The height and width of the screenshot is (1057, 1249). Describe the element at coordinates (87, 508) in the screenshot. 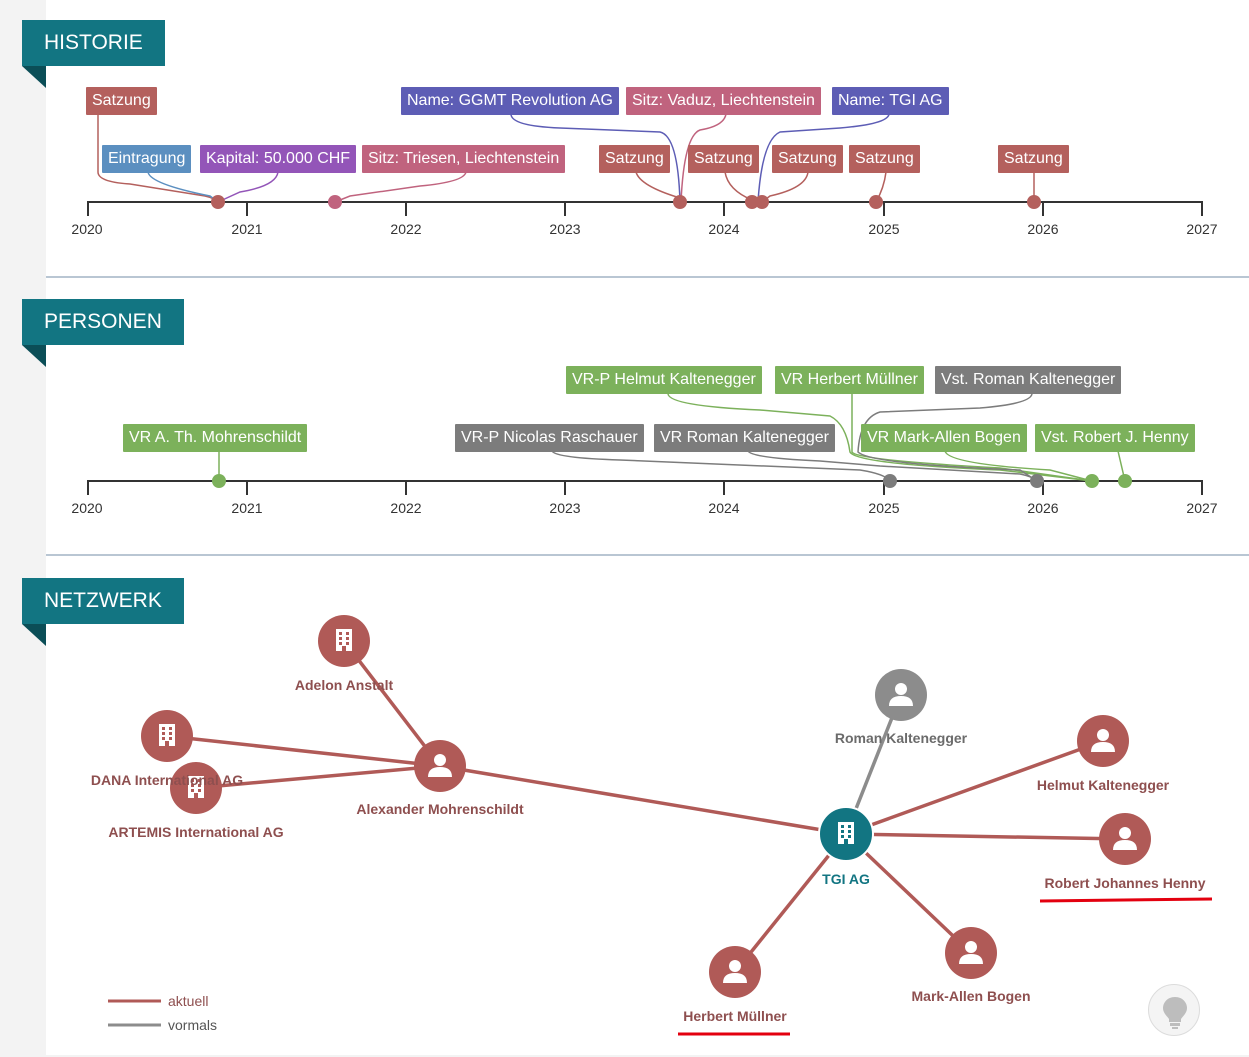

I see `personen-tick-2020: 2020` at that location.